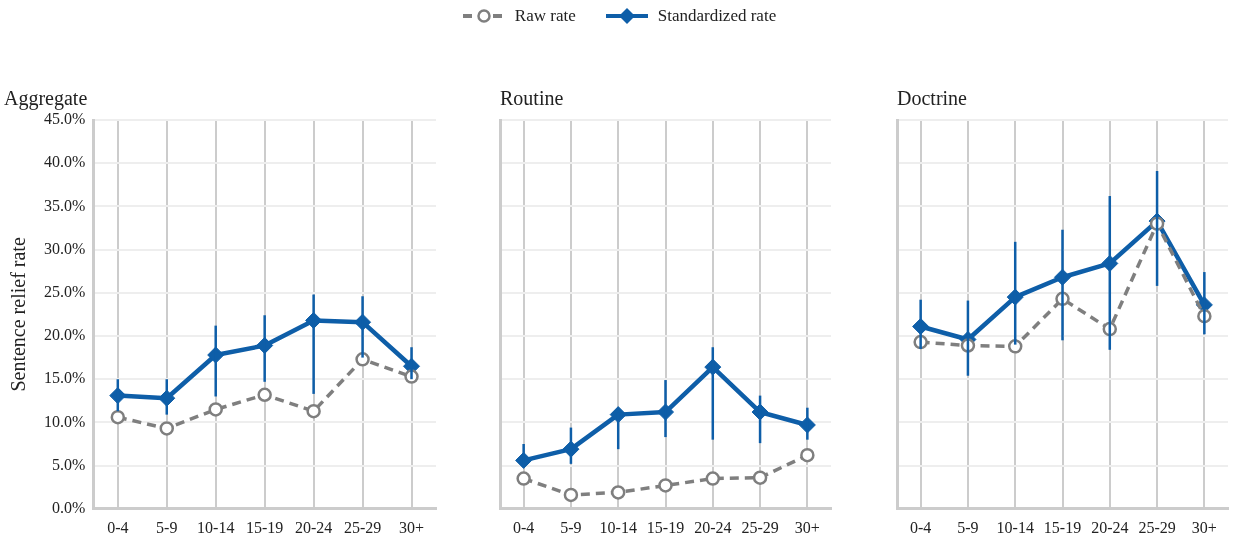 The height and width of the screenshot is (552, 1237). What do you see at coordinates (65, 291) in the screenshot?
I see `y-tick-label: 25.0%` at bounding box center [65, 291].